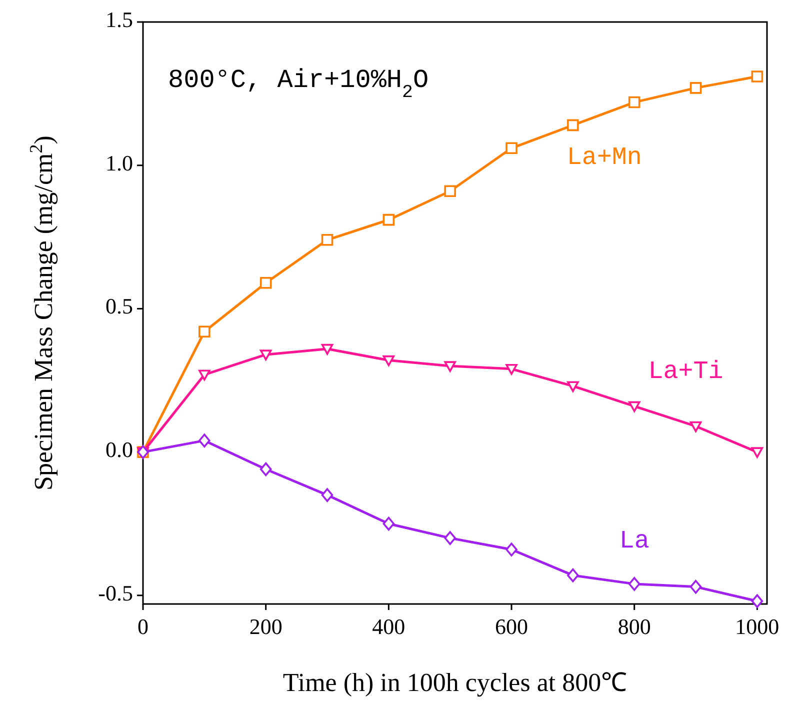  I want to click on series-label: La+Ti, so click(686, 371).